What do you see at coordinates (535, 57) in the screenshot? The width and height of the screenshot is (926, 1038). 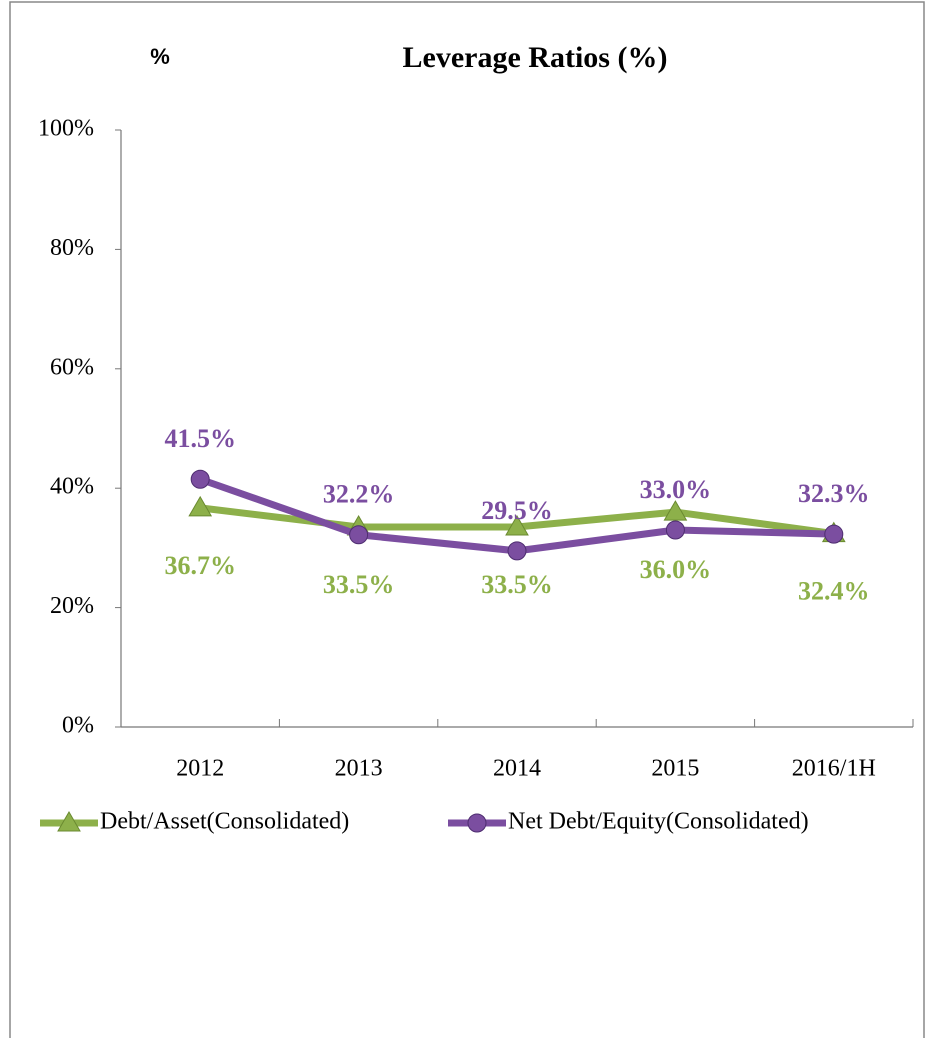 I see `chart-title: Leverage Ratios (%)` at bounding box center [535, 57].